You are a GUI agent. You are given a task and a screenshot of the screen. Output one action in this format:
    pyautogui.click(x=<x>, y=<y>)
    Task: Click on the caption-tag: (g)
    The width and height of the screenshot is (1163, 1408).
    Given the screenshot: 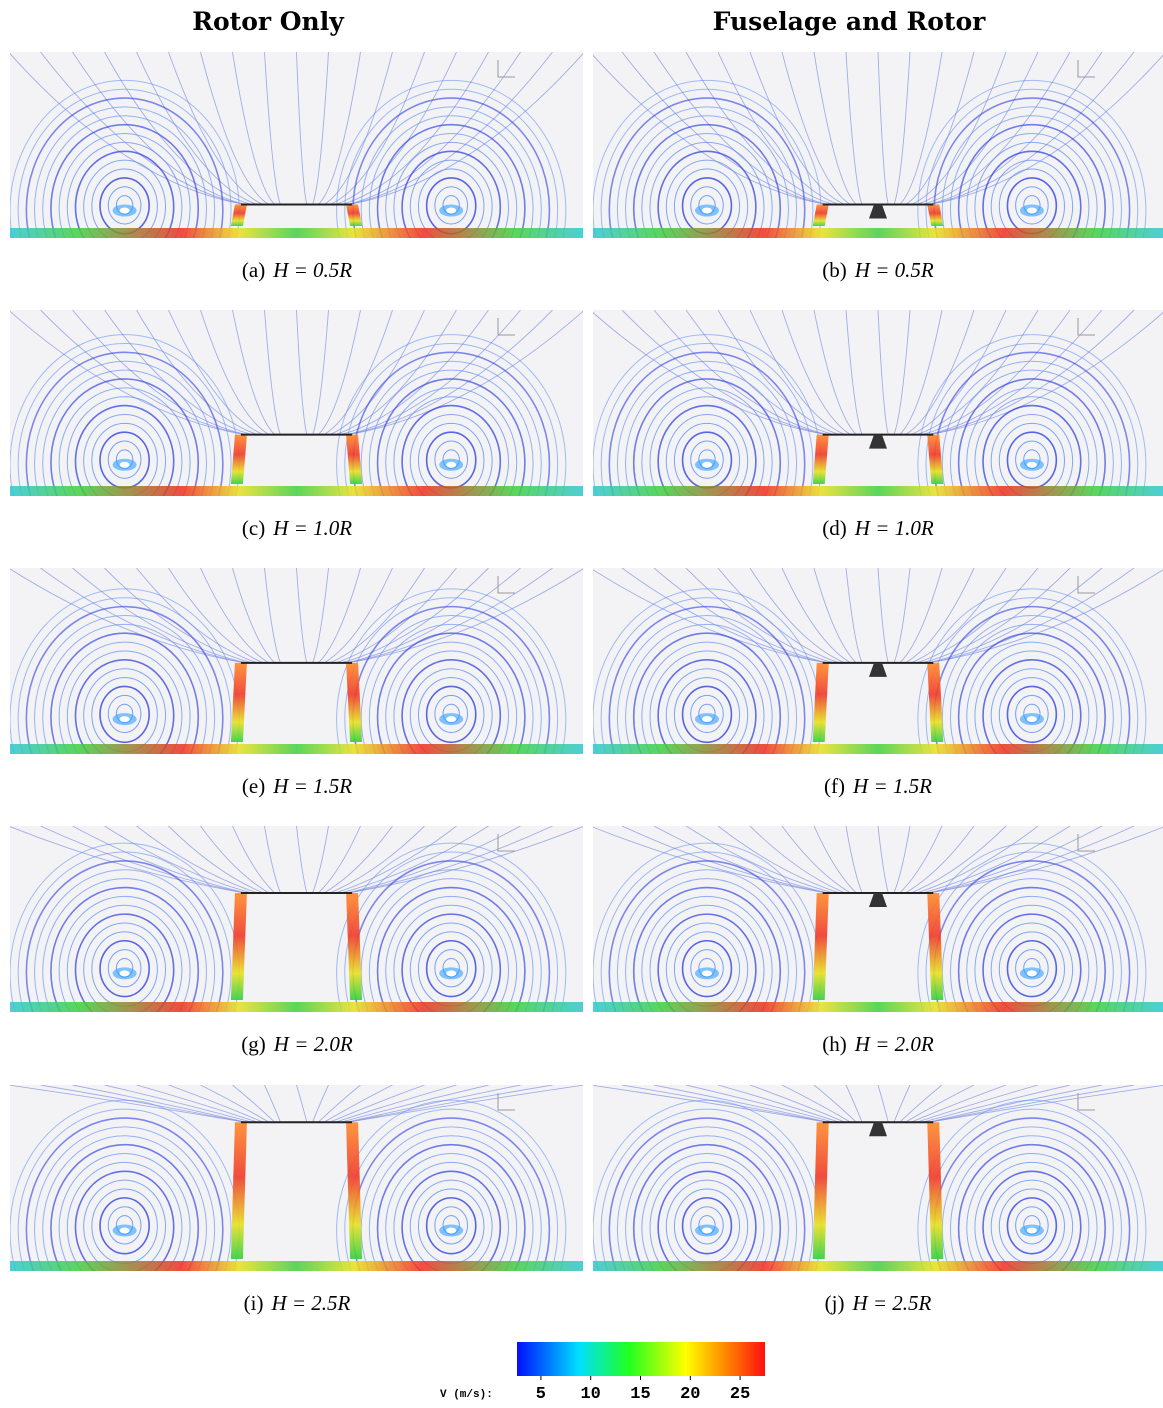 What is the action you would take?
    pyautogui.click(x=253, y=1044)
    